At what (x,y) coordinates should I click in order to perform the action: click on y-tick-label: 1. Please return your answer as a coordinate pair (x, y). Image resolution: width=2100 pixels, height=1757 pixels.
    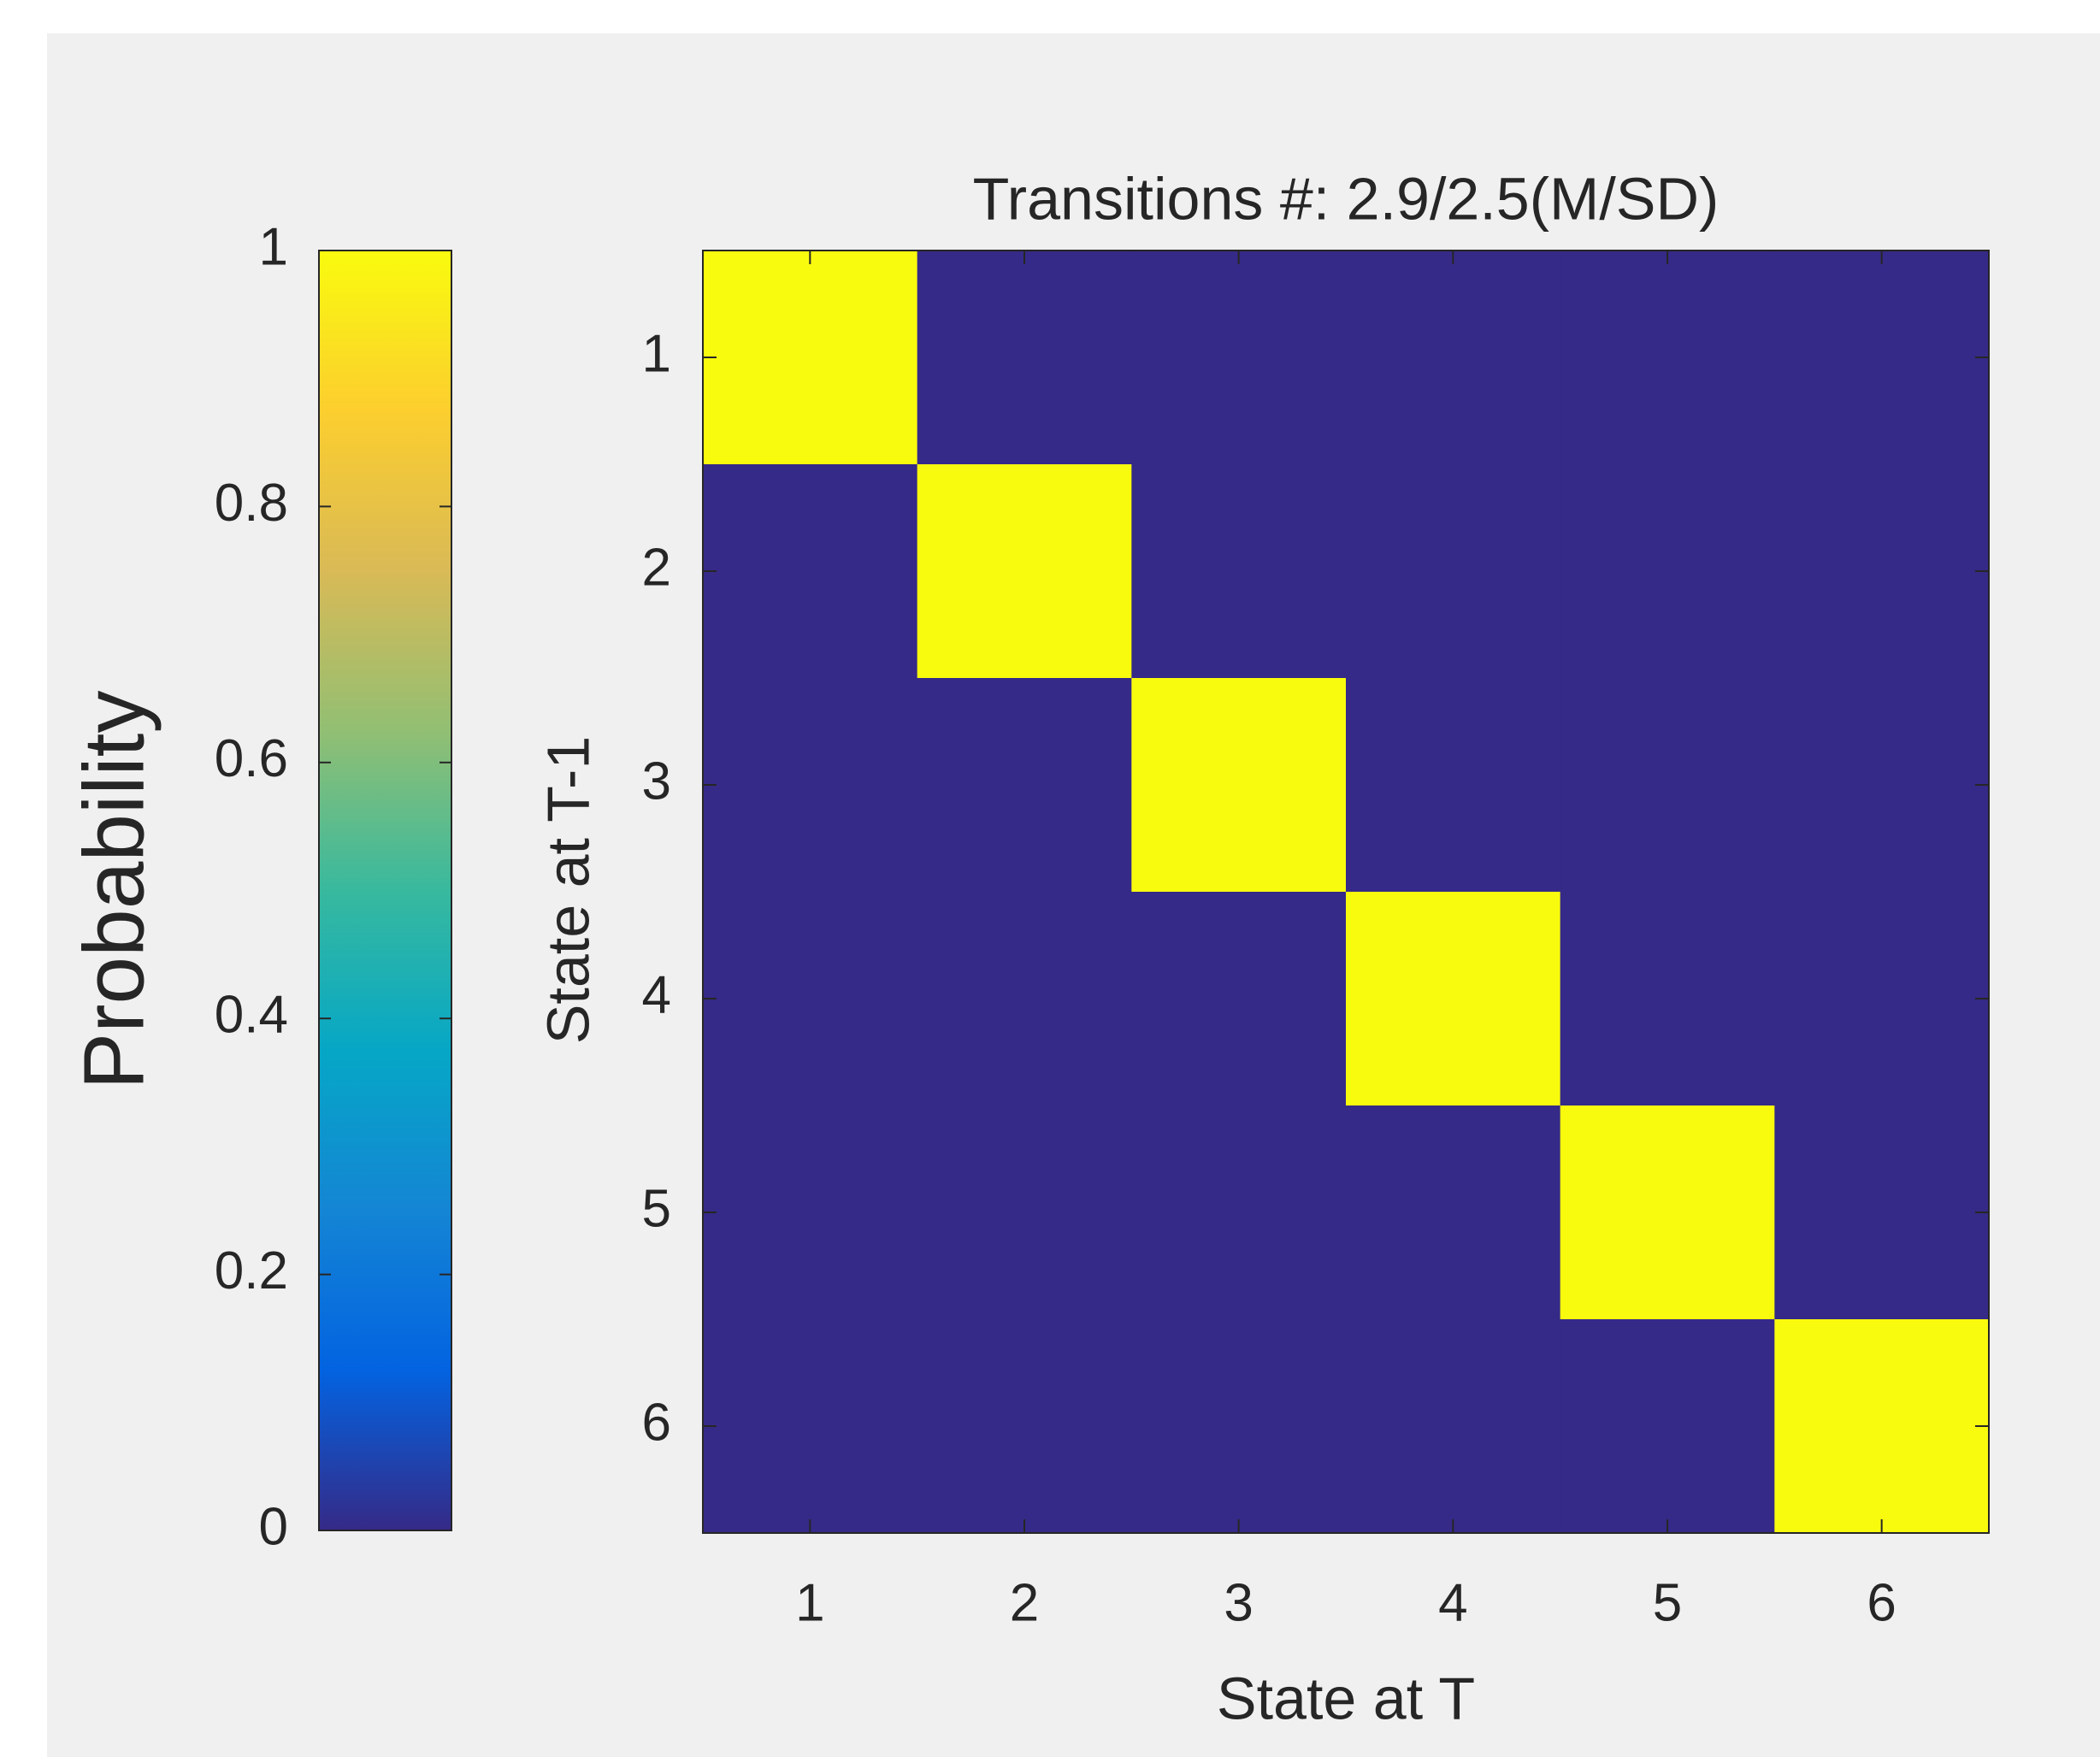
    Looking at the image, I should click on (657, 353).